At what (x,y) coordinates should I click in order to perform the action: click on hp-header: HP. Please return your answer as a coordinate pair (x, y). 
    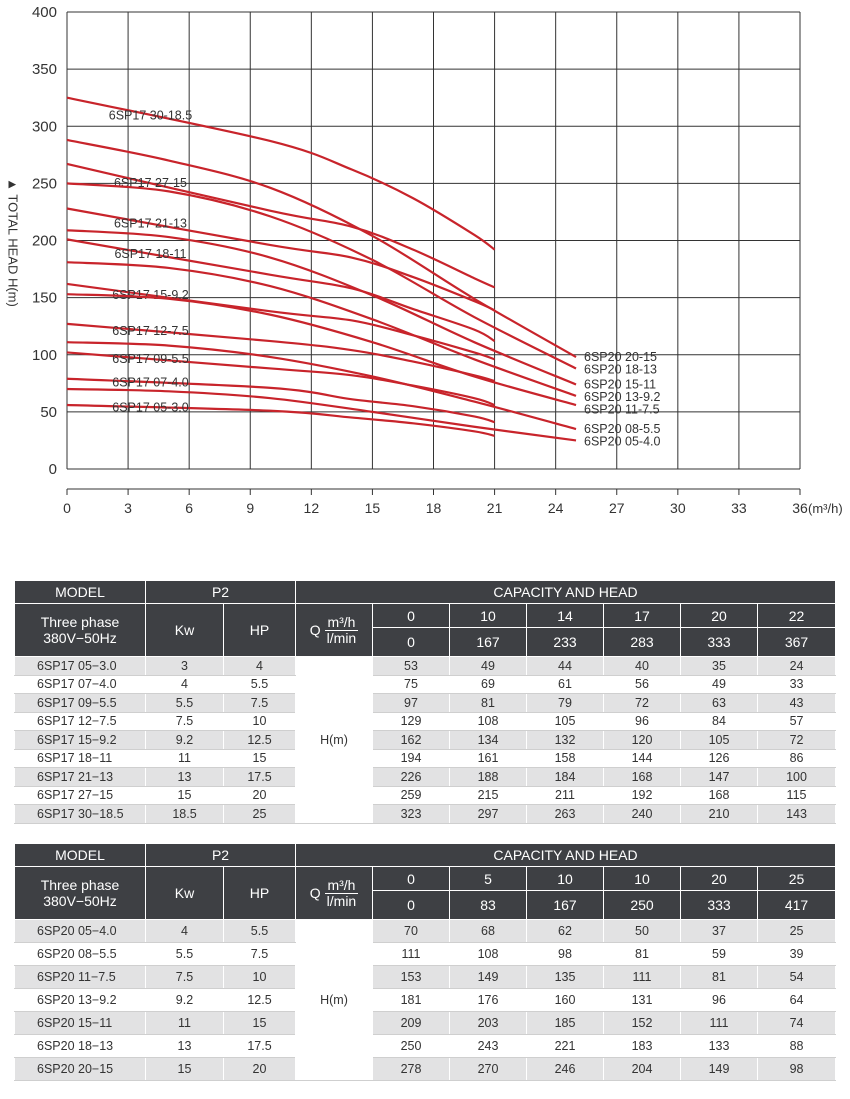
    Looking at the image, I should click on (259, 893).